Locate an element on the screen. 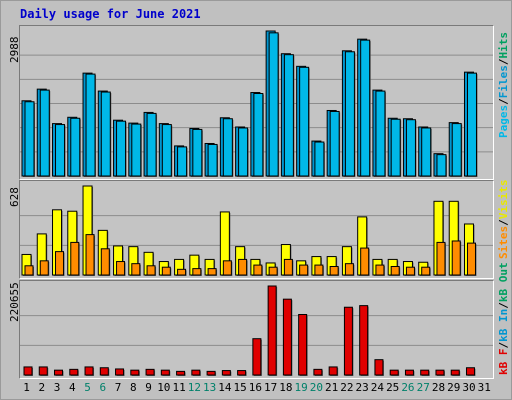 This screenshot has width=512, height=400. x-tick-label: 30 is located at coordinates (469, 387).